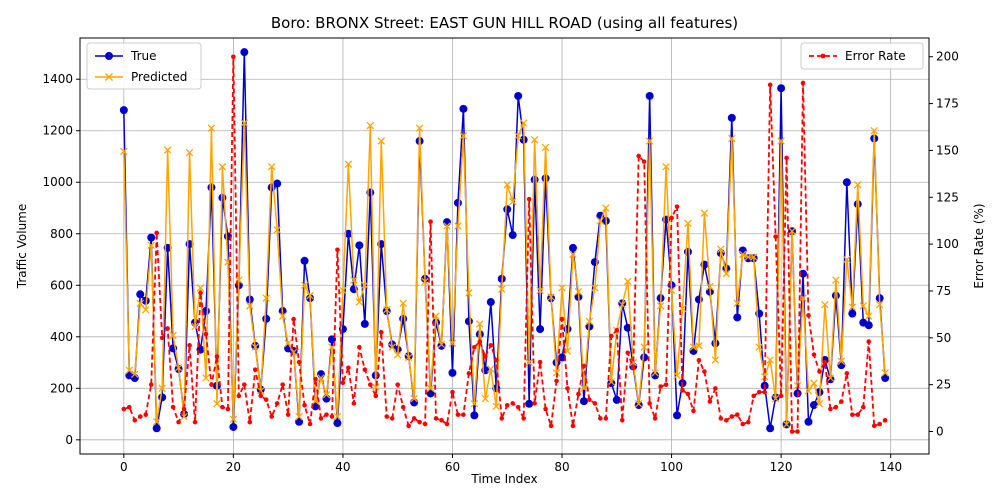 This screenshot has height=500, width=1000. Describe the element at coordinates (671, 467) in the screenshot. I see `x-tick-label: 100` at that location.